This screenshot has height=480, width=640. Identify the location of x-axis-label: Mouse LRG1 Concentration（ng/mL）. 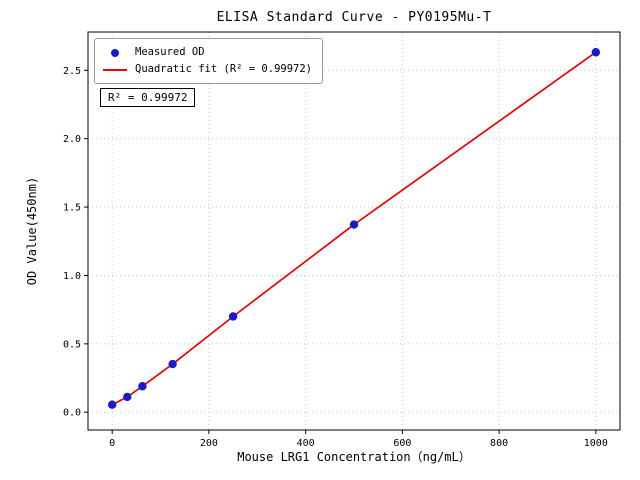
(354, 457).